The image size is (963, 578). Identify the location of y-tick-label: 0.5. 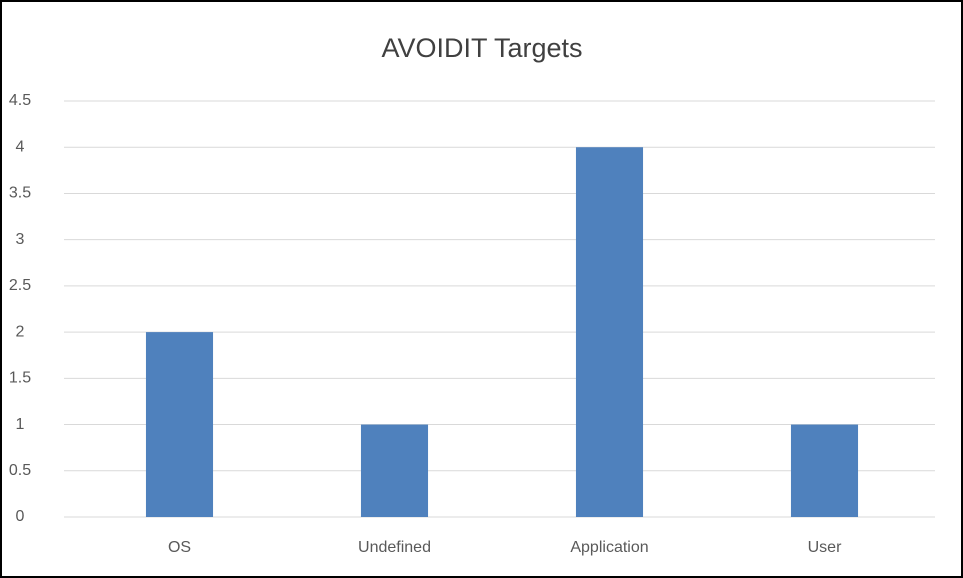
(20, 470).